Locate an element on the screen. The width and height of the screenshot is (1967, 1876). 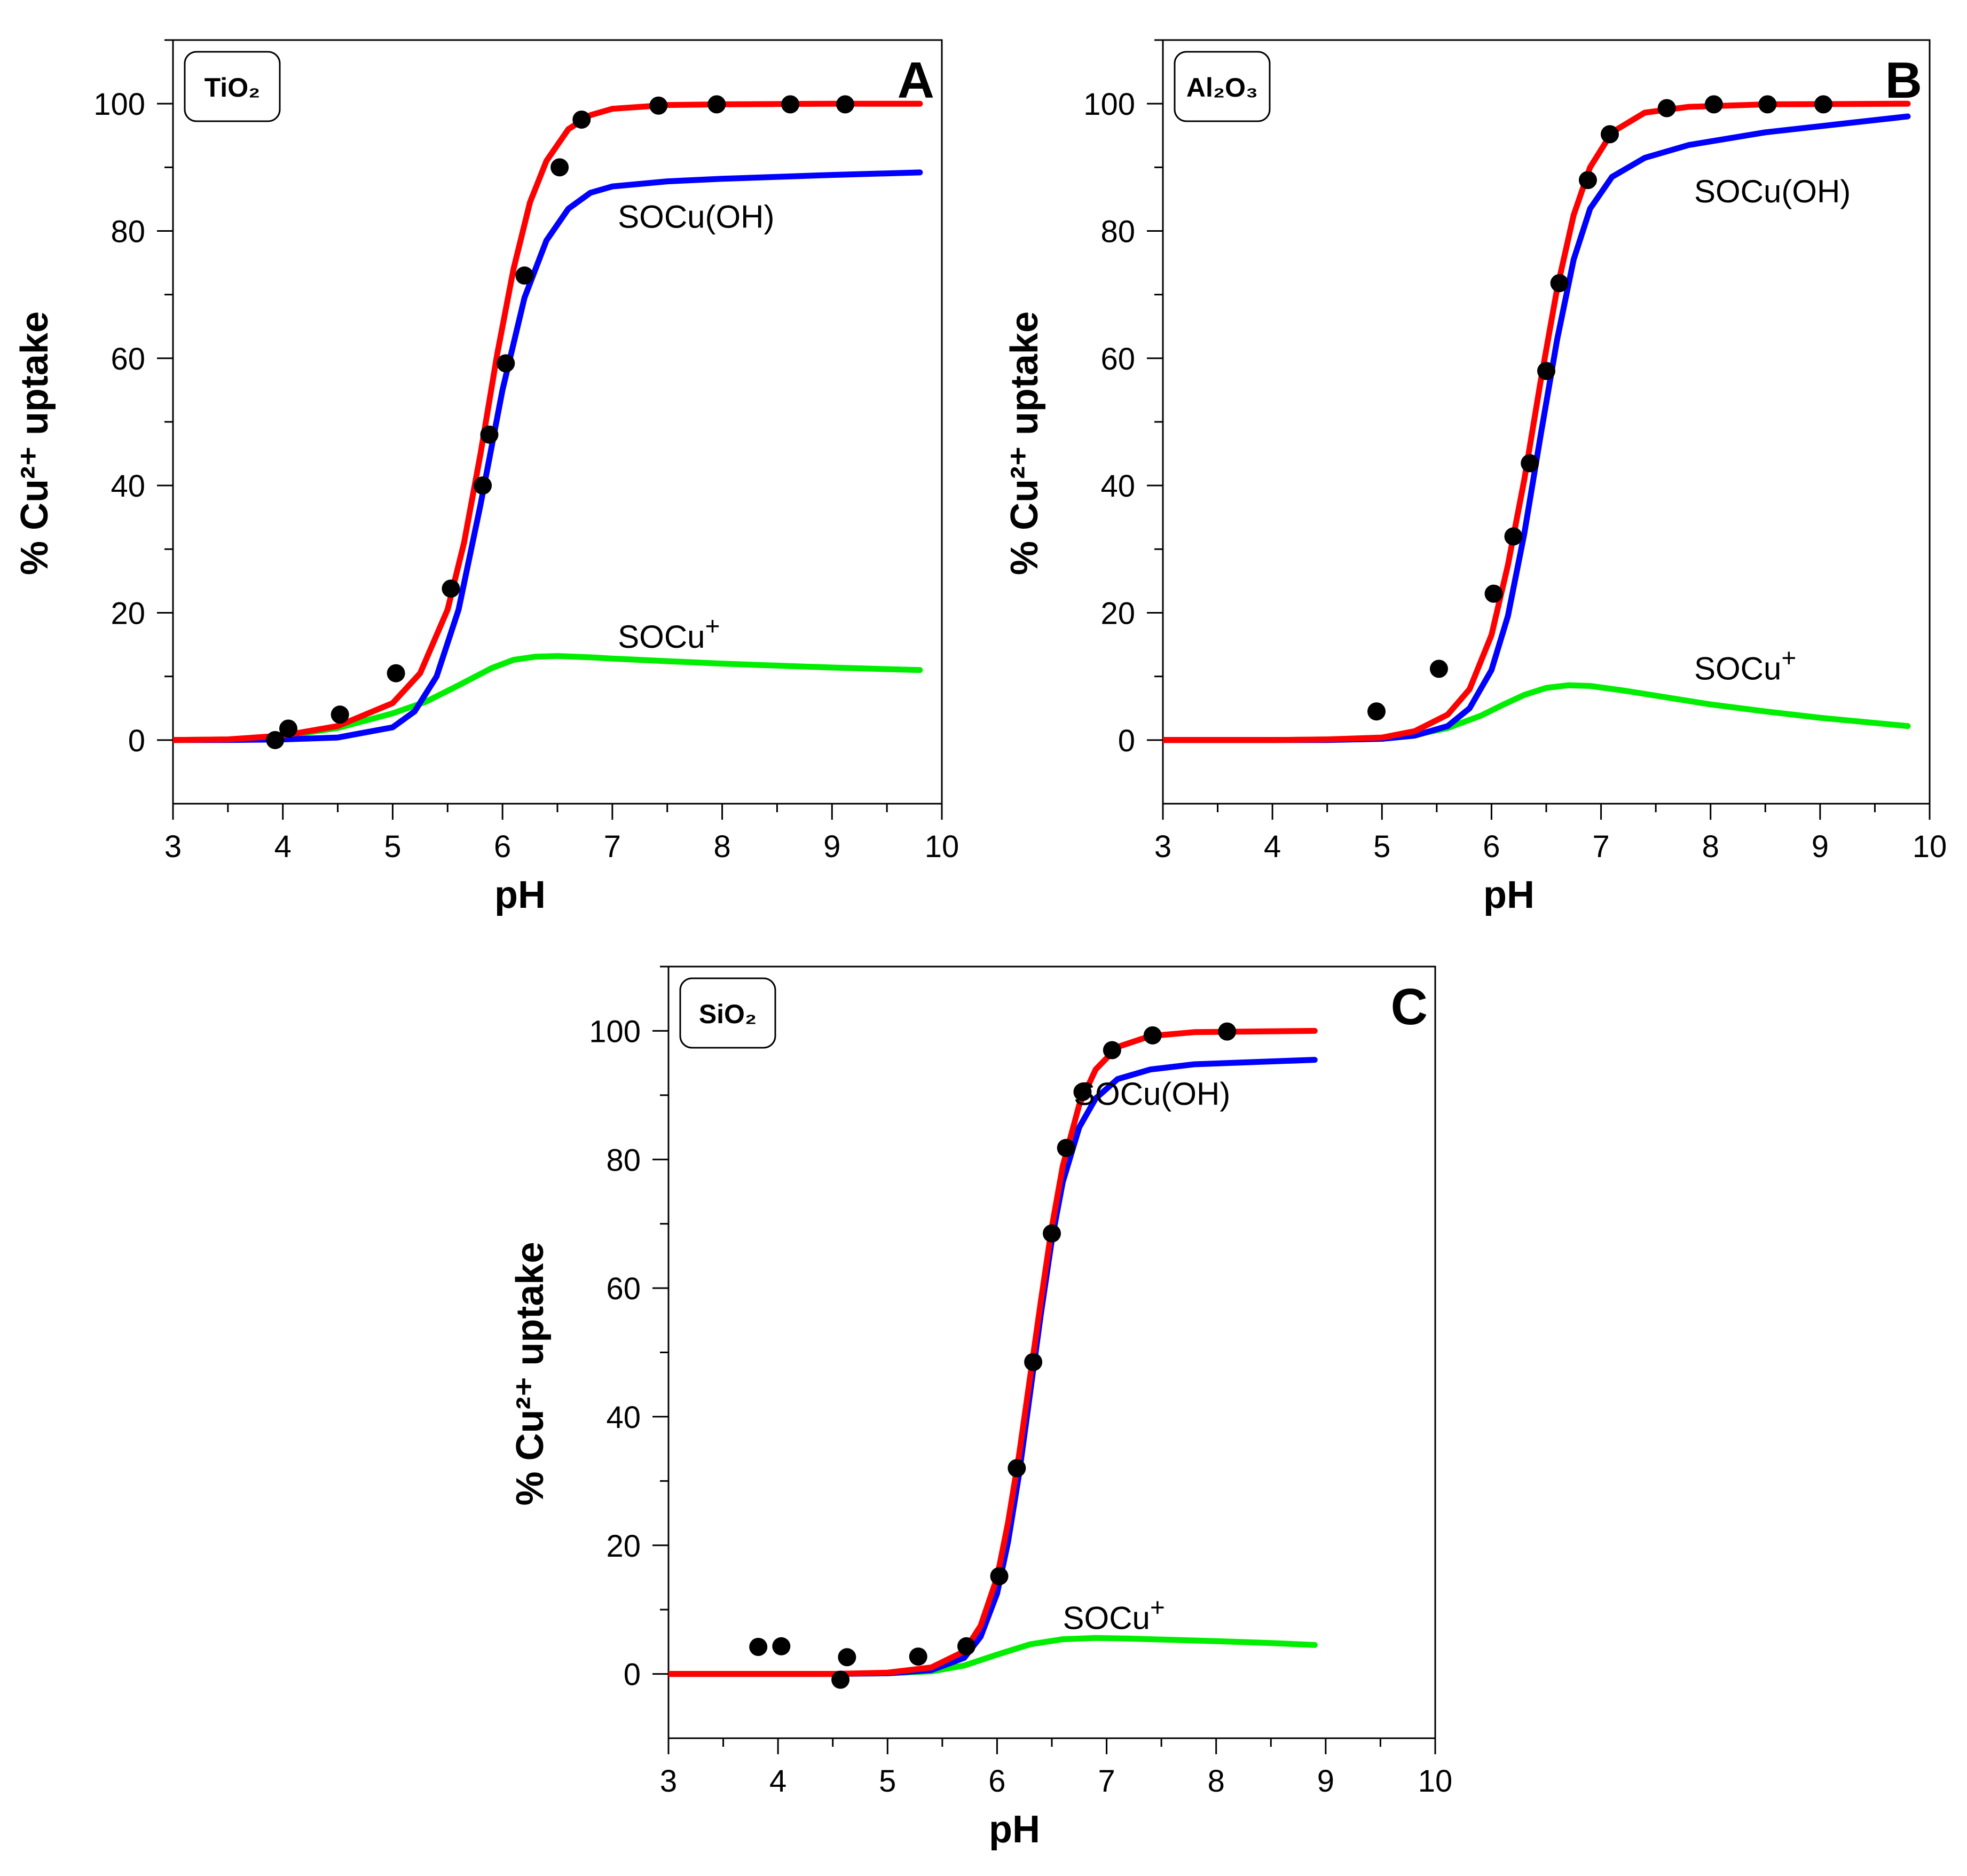
material-badge: TiO₂ is located at coordinates (232, 87).